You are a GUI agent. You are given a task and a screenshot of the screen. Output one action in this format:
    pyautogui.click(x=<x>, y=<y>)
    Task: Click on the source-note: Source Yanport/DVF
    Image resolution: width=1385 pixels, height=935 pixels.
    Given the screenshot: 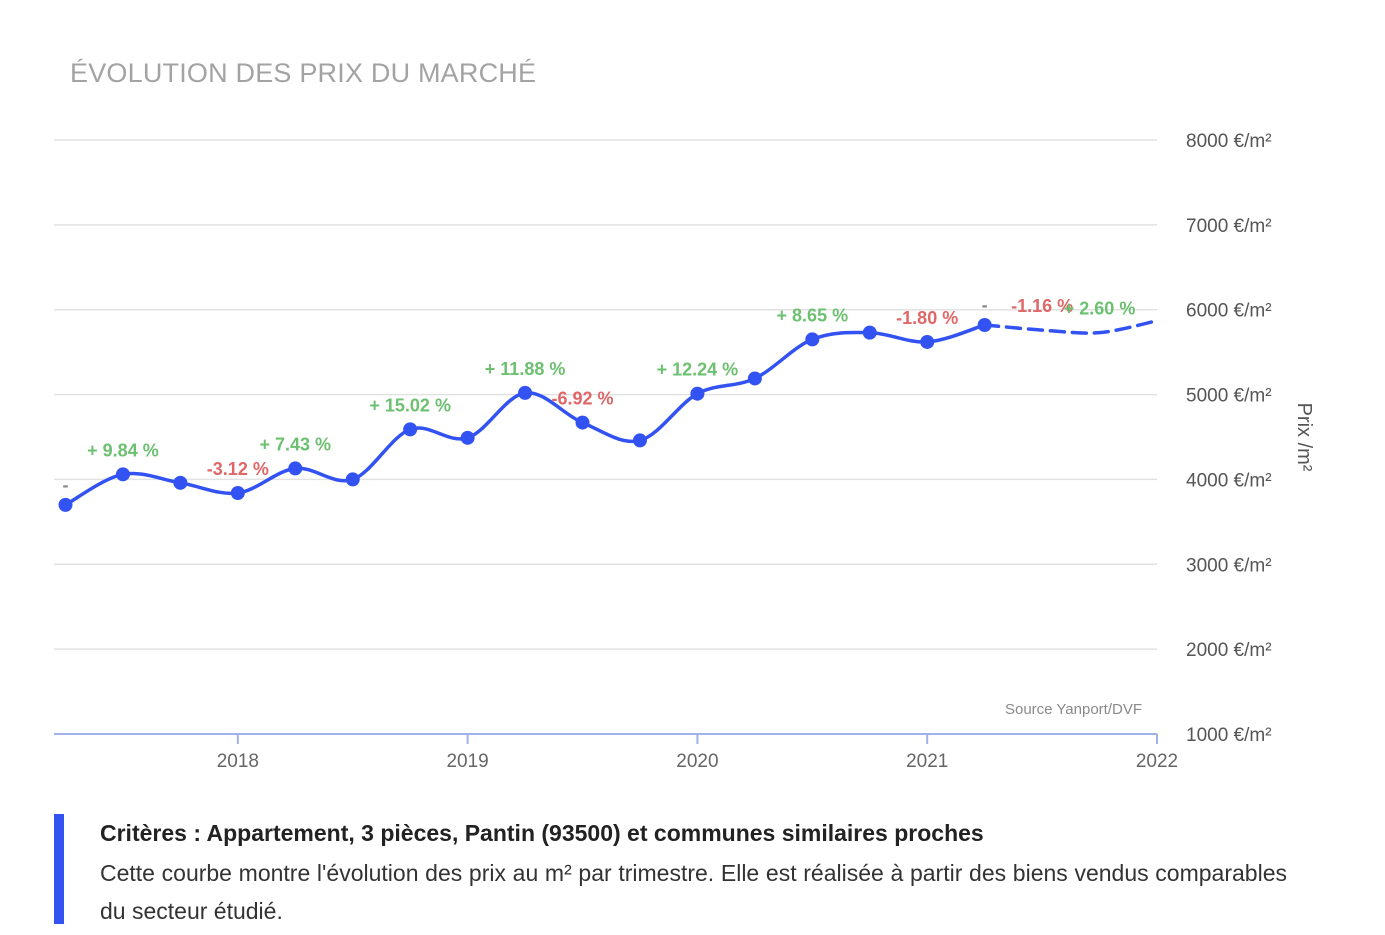 What is the action you would take?
    pyautogui.click(x=1073, y=709)
    